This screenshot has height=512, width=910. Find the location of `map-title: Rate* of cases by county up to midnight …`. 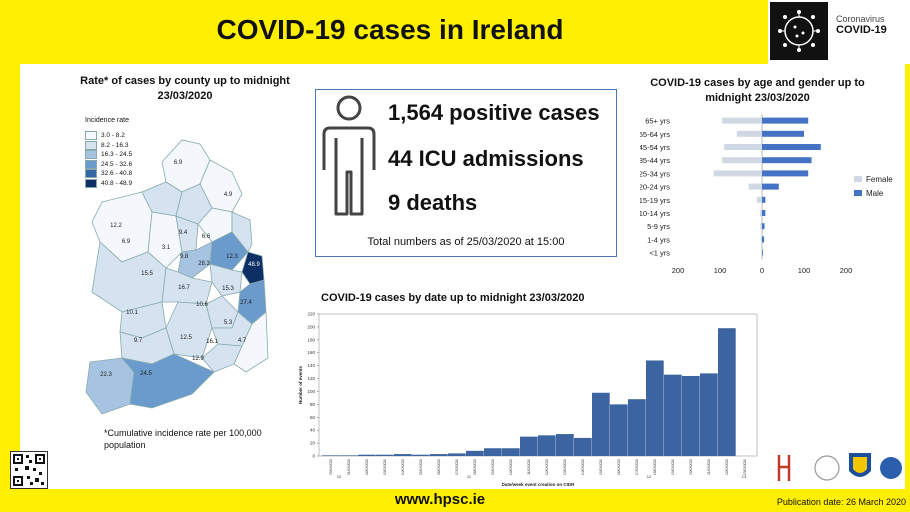

map-title: Rate* of cases by county up to midnight … is located at coordinates (185, 88).